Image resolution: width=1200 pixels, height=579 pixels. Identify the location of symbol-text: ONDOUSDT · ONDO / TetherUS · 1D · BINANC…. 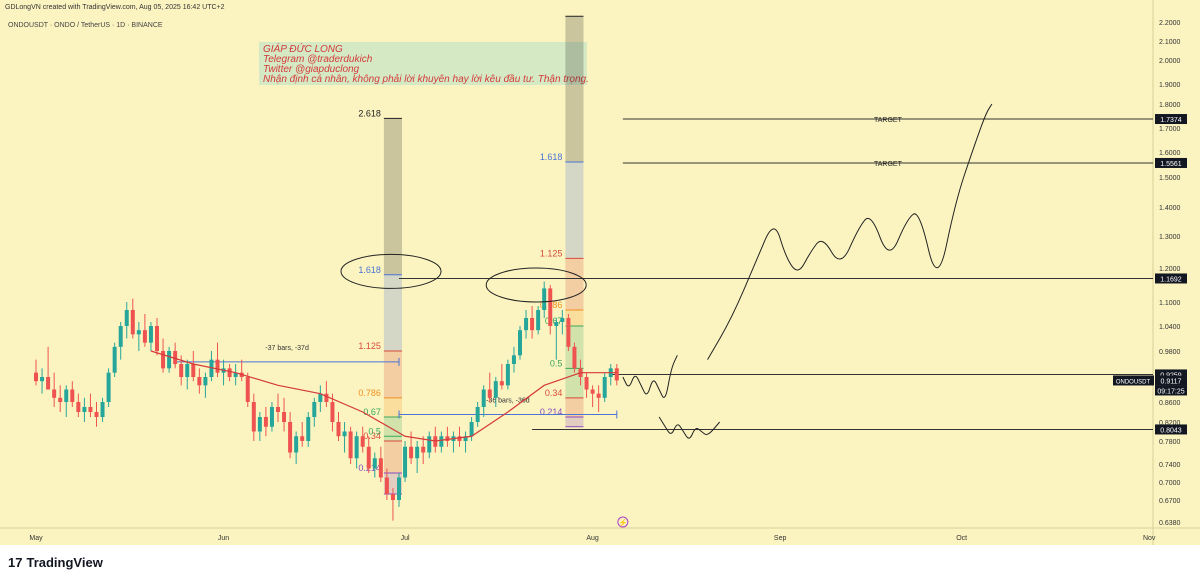
(85, 25).